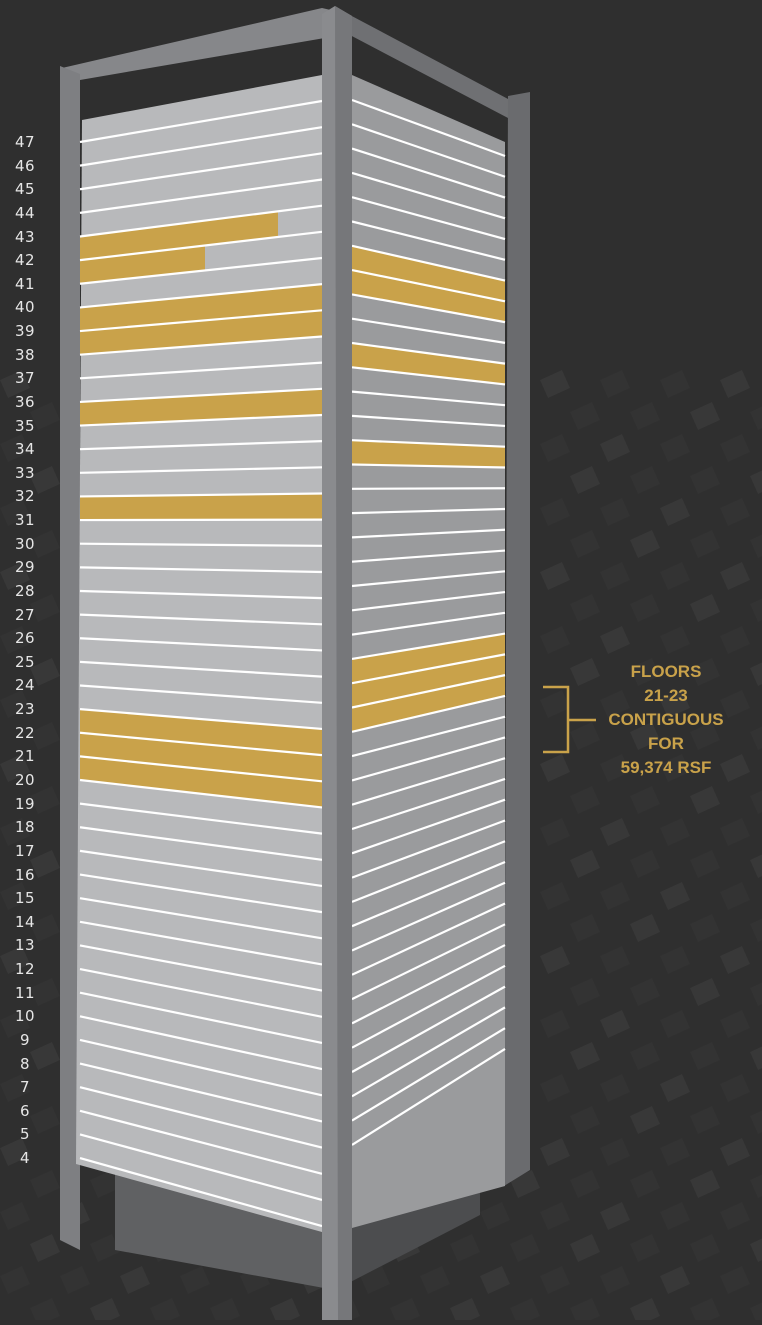  I want to click on floor-label: 43, so click(25, 237).